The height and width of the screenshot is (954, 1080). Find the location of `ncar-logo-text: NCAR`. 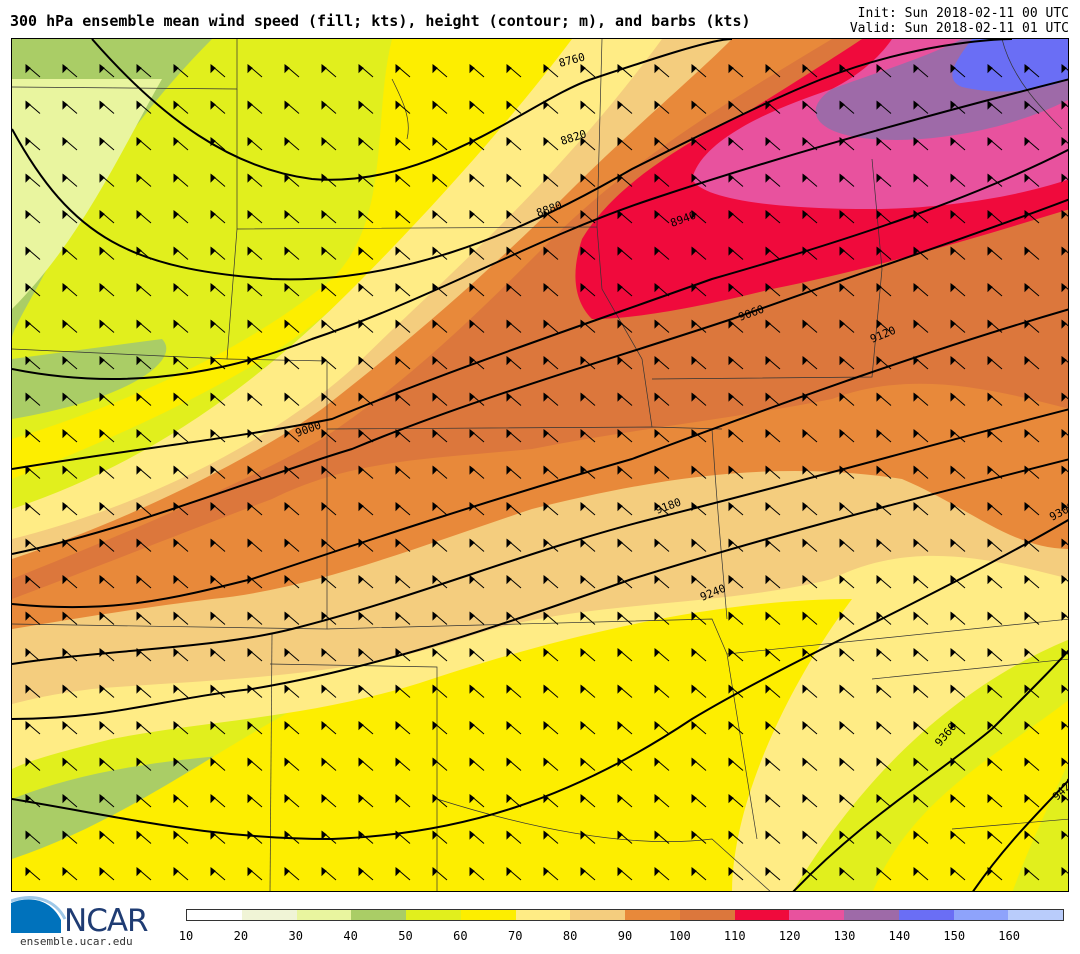

ncar-logo-text: NCAR is located at coordinates (106, 921).